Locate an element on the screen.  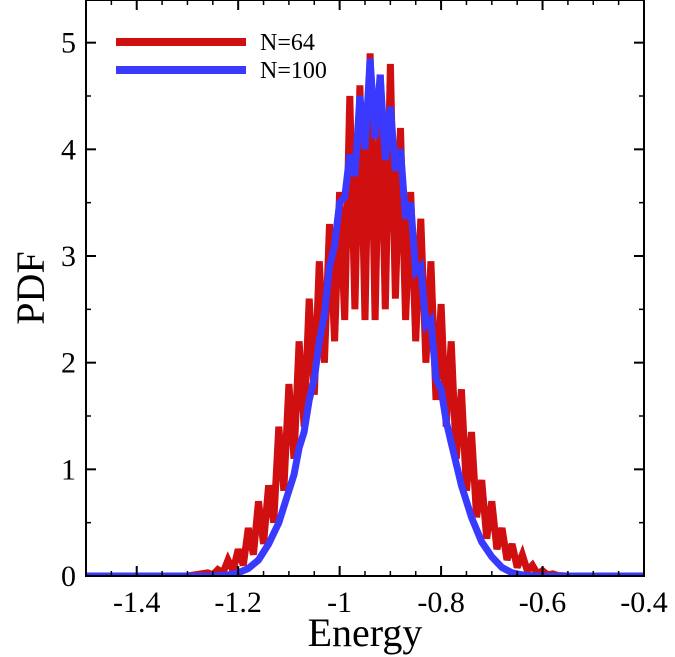
x-axis-title: Energy is located at coordinates (365, 632).